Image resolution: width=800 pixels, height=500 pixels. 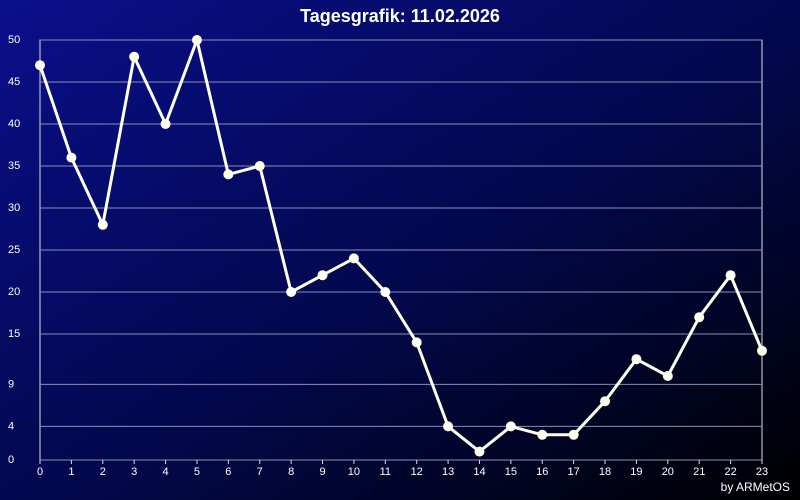 What do you see at coordinates (14, 250) in the screenshot?
I see `y-tick-label: 25` at bounding box center [14, 250].